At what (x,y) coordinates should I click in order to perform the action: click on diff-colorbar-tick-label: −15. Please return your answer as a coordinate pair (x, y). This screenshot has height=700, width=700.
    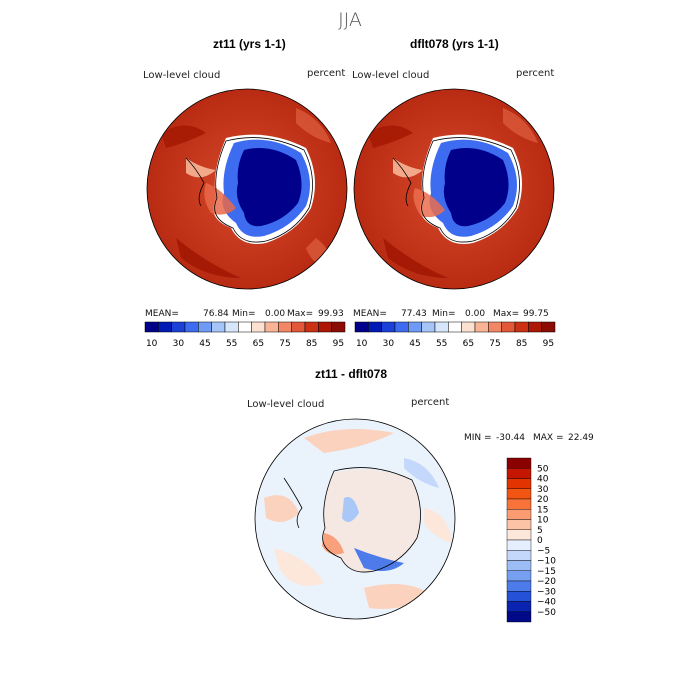
    Looking at the image, I should click on (546, 572).